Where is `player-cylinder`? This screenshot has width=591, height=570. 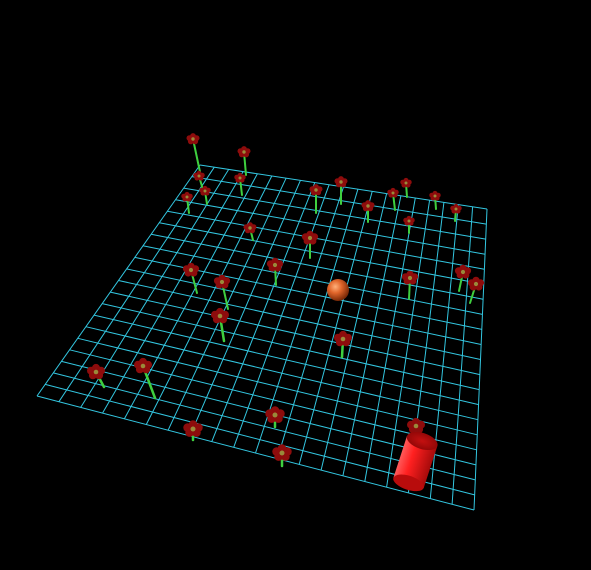
player-cylinder is located at coordinates (415, 461).